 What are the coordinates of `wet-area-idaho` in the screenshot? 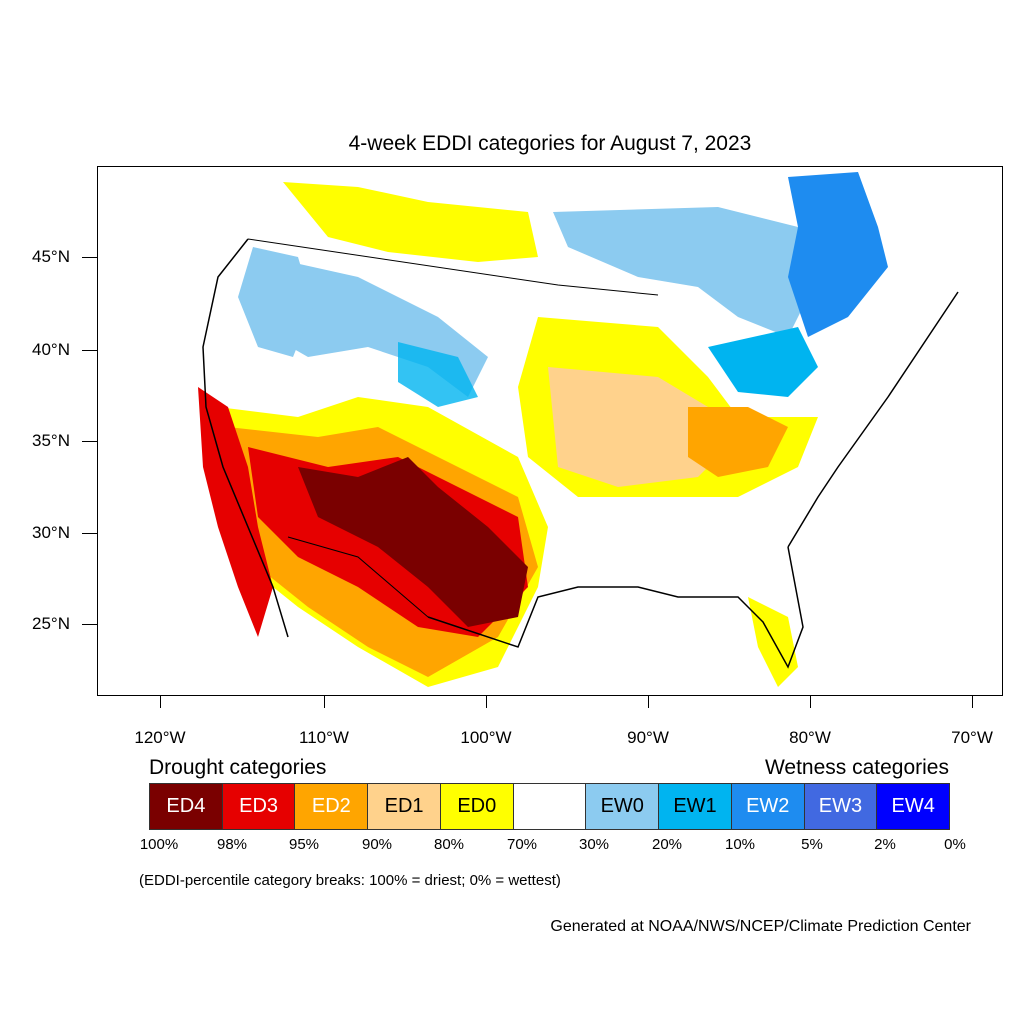 It's located at (275, 302).